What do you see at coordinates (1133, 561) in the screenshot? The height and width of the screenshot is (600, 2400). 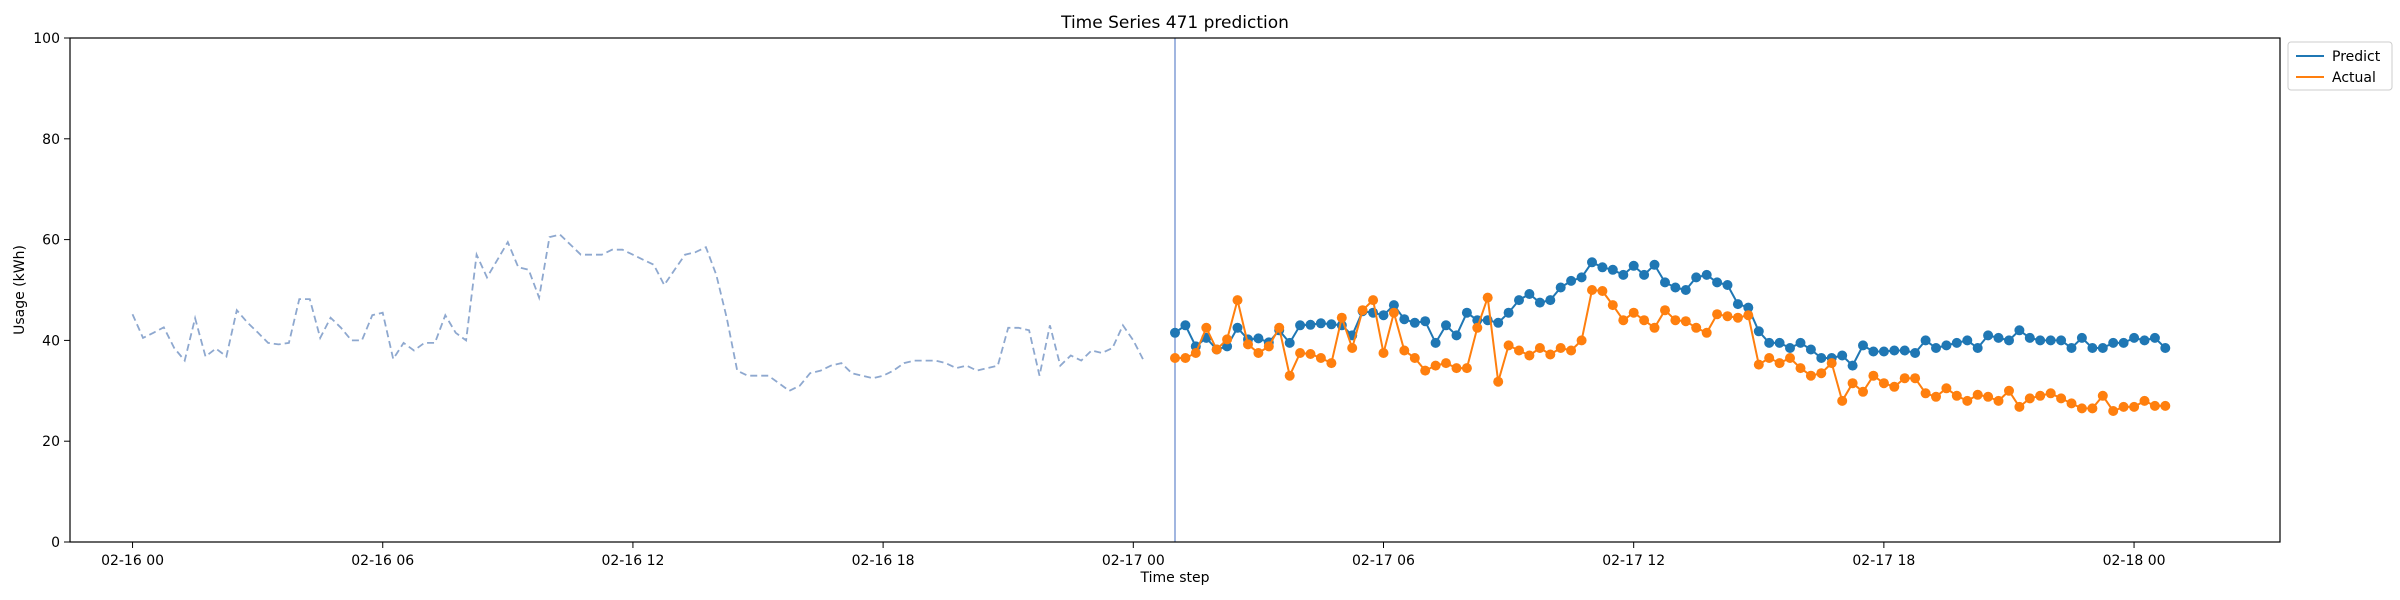 I see `x-tick-label: 02-17 00` at bounding box center [1133, 561].